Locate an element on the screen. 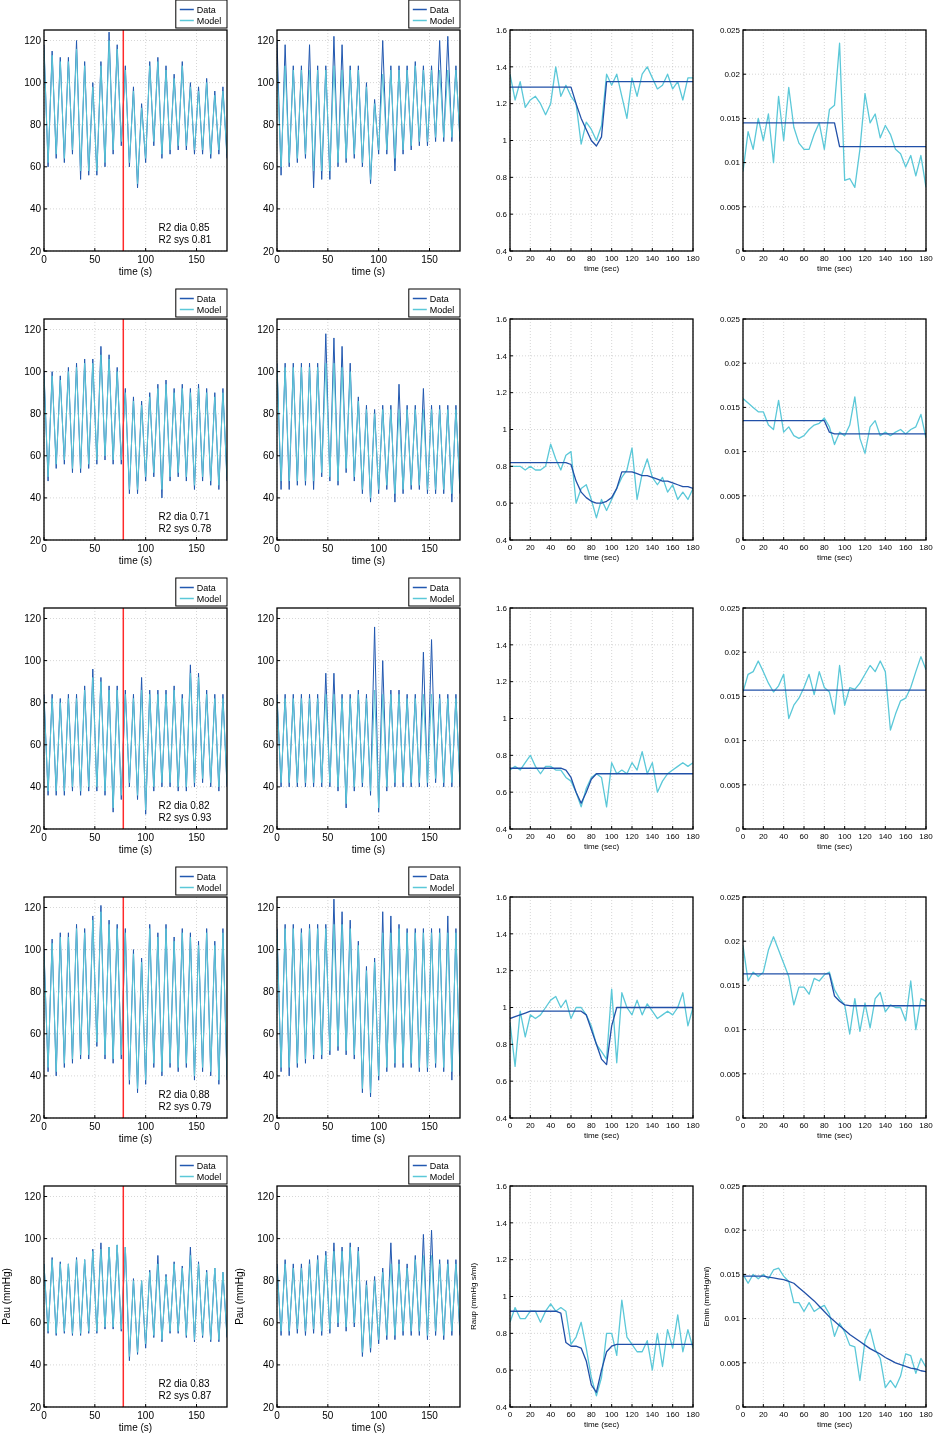 The width and height of the screenshot is (935, 1445). y-tick-label: 0.02 is located at coordinates (732, 1230).